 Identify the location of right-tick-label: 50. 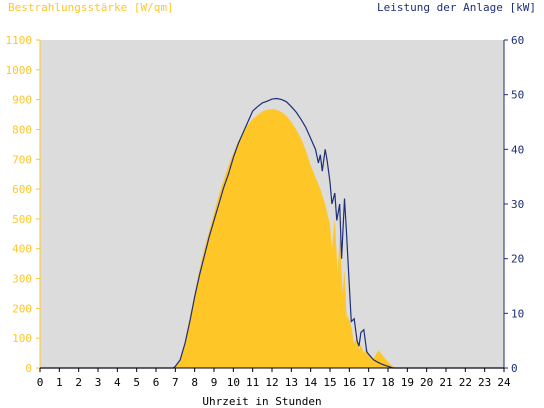
(517, 95).